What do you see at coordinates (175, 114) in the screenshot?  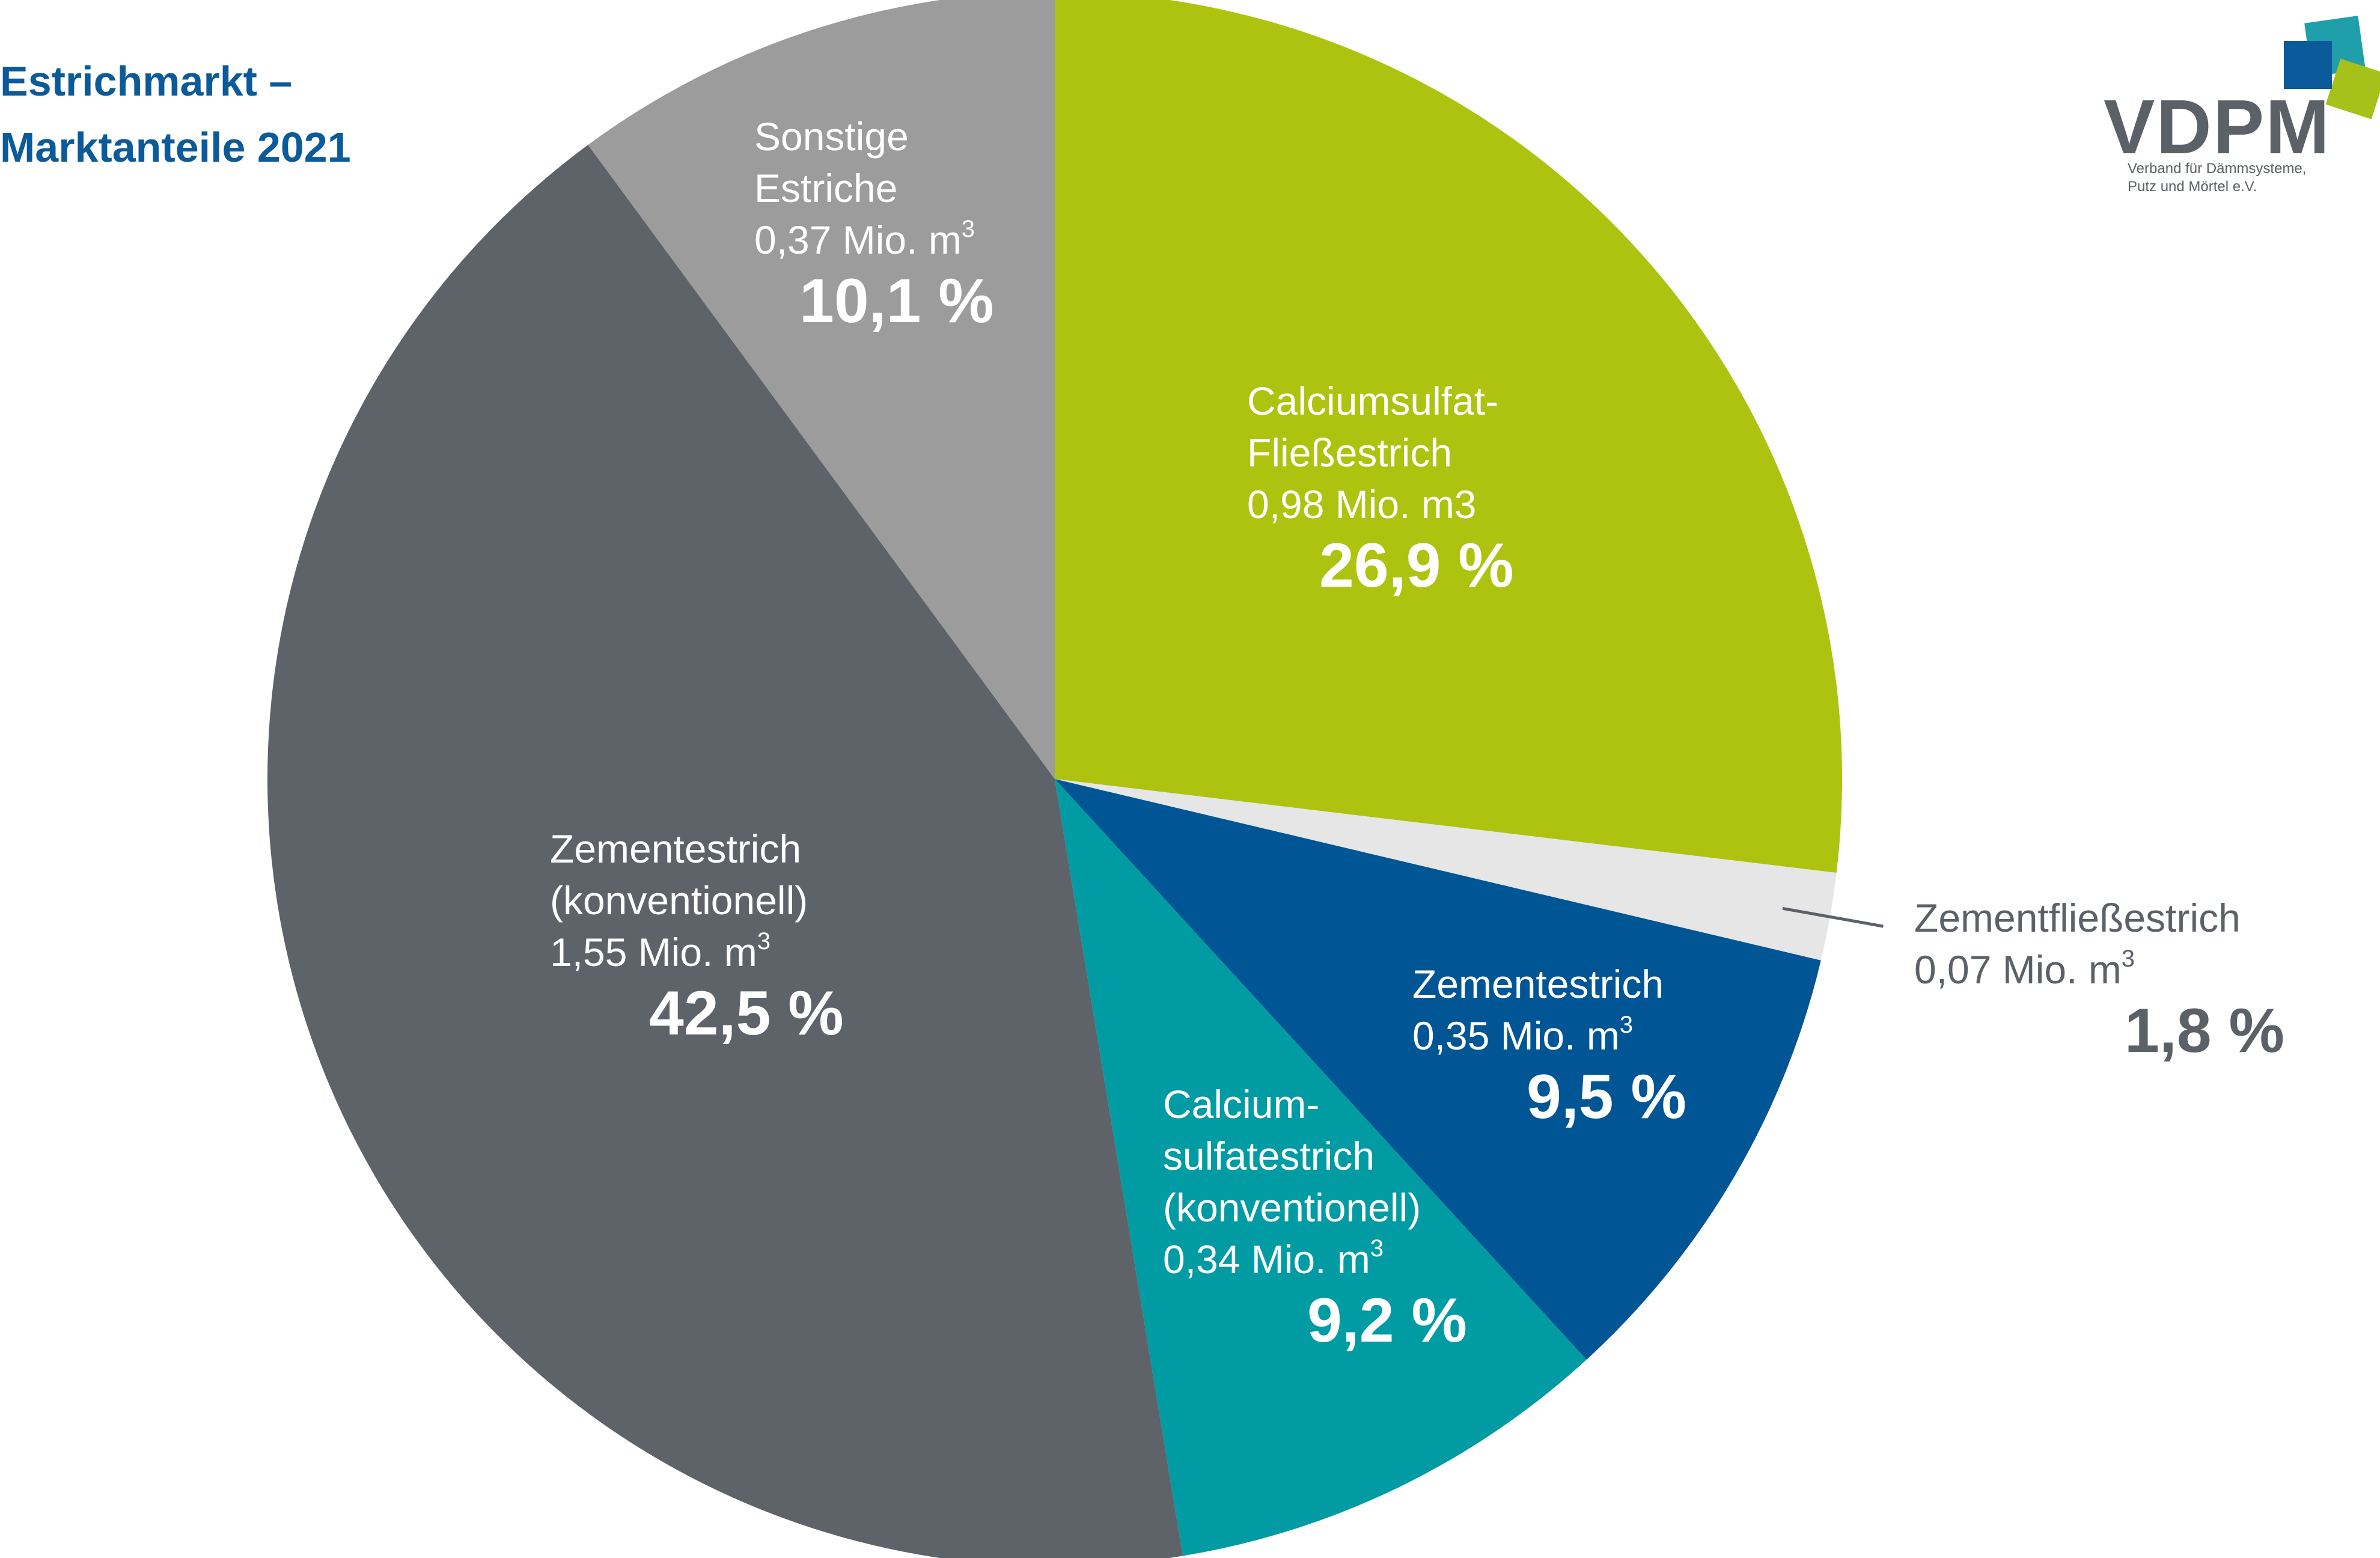 I see `chart-title: Estrichmarkt – Marktanteile 2021` at bounding box center [175, 114].